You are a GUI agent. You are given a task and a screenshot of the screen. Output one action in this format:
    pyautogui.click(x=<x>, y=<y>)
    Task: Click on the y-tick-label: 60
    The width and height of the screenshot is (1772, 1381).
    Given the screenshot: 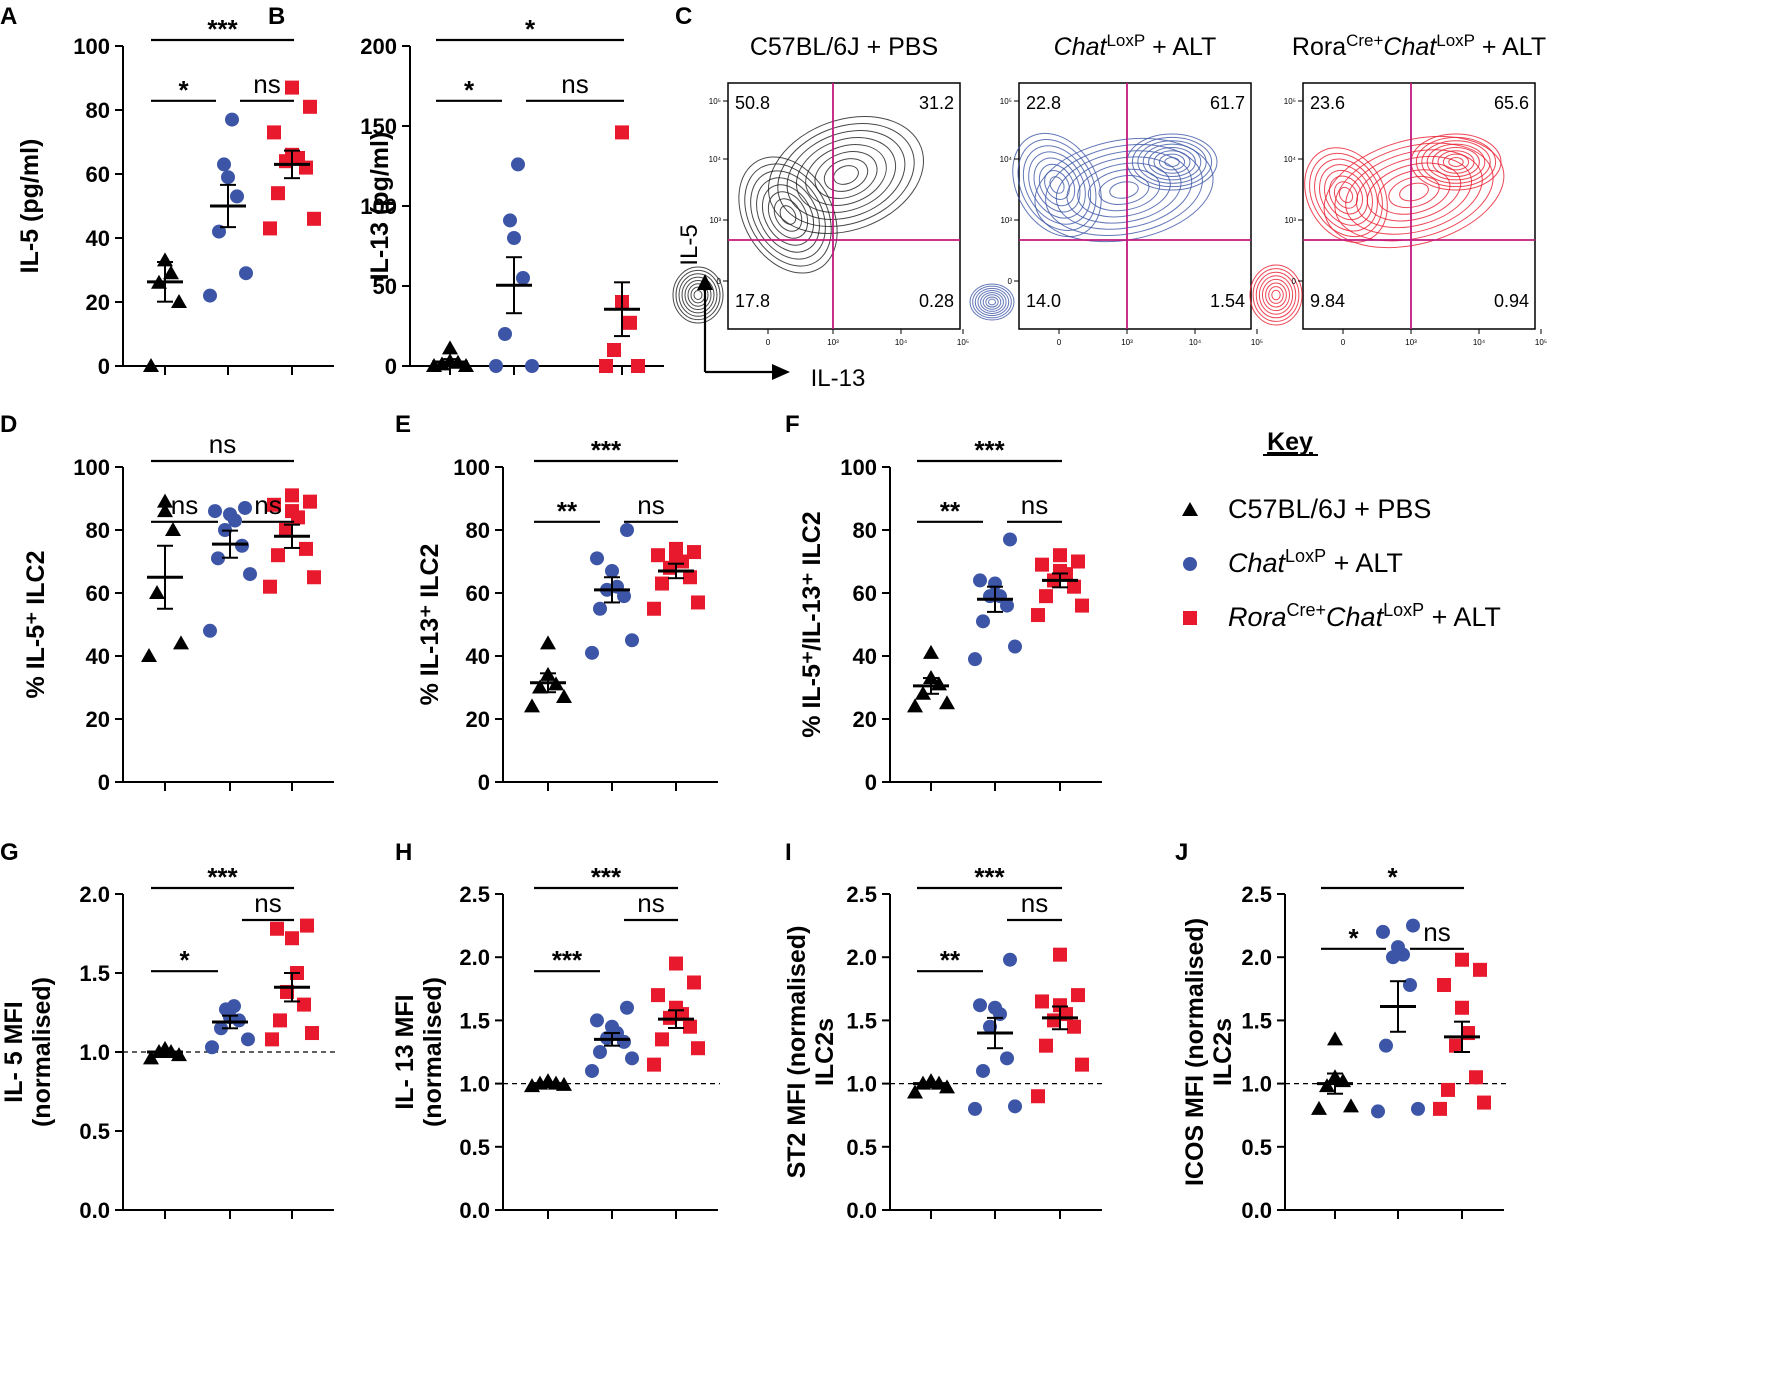 What is the action you would take?
    pyautogui.click(x=865, y=593)
    